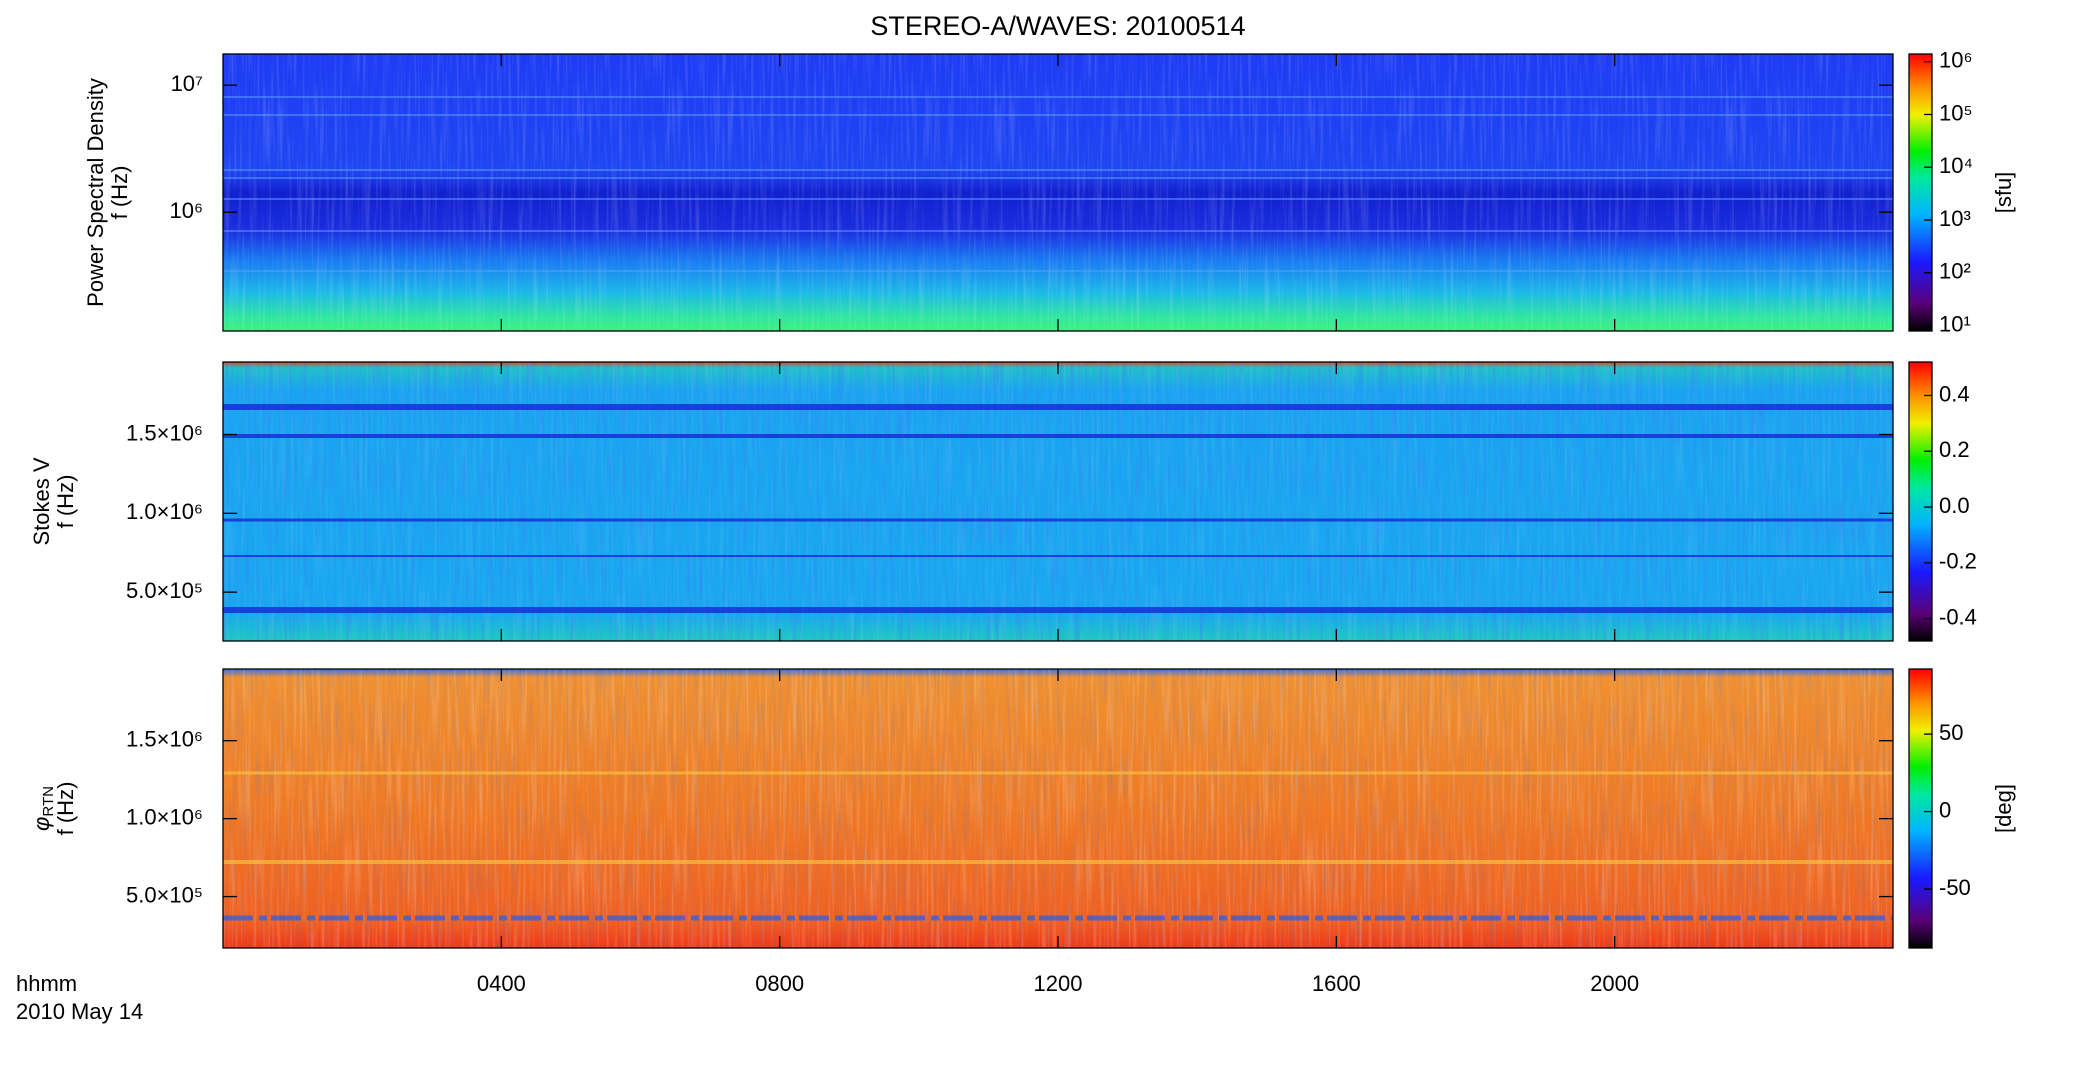 This screenshot has width=2096, height=1080. Describe the element at coordinates (1956, 165) in the screenshot. I see `colorbar-tick-label: 10⁴` at that location.